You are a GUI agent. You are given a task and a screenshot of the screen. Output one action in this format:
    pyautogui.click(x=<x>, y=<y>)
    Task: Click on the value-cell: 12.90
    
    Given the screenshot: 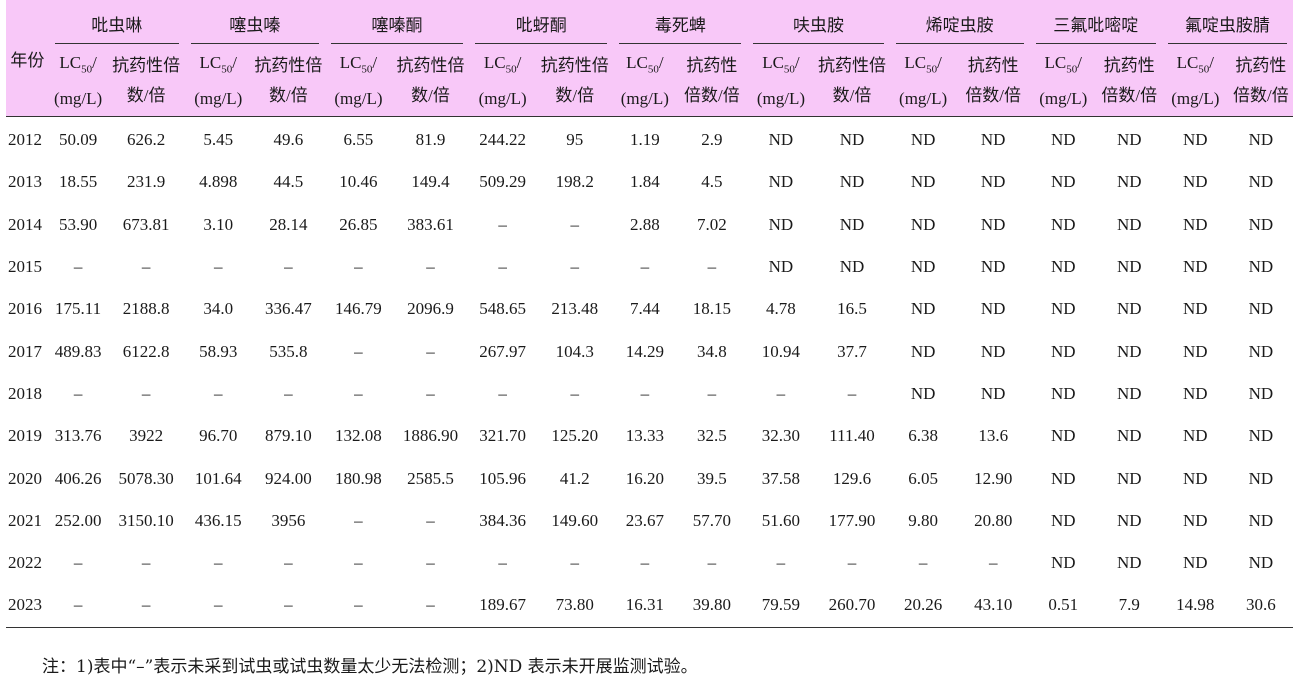 What is the action you would take?
    pyautogui.click(x=993, y=478)
    